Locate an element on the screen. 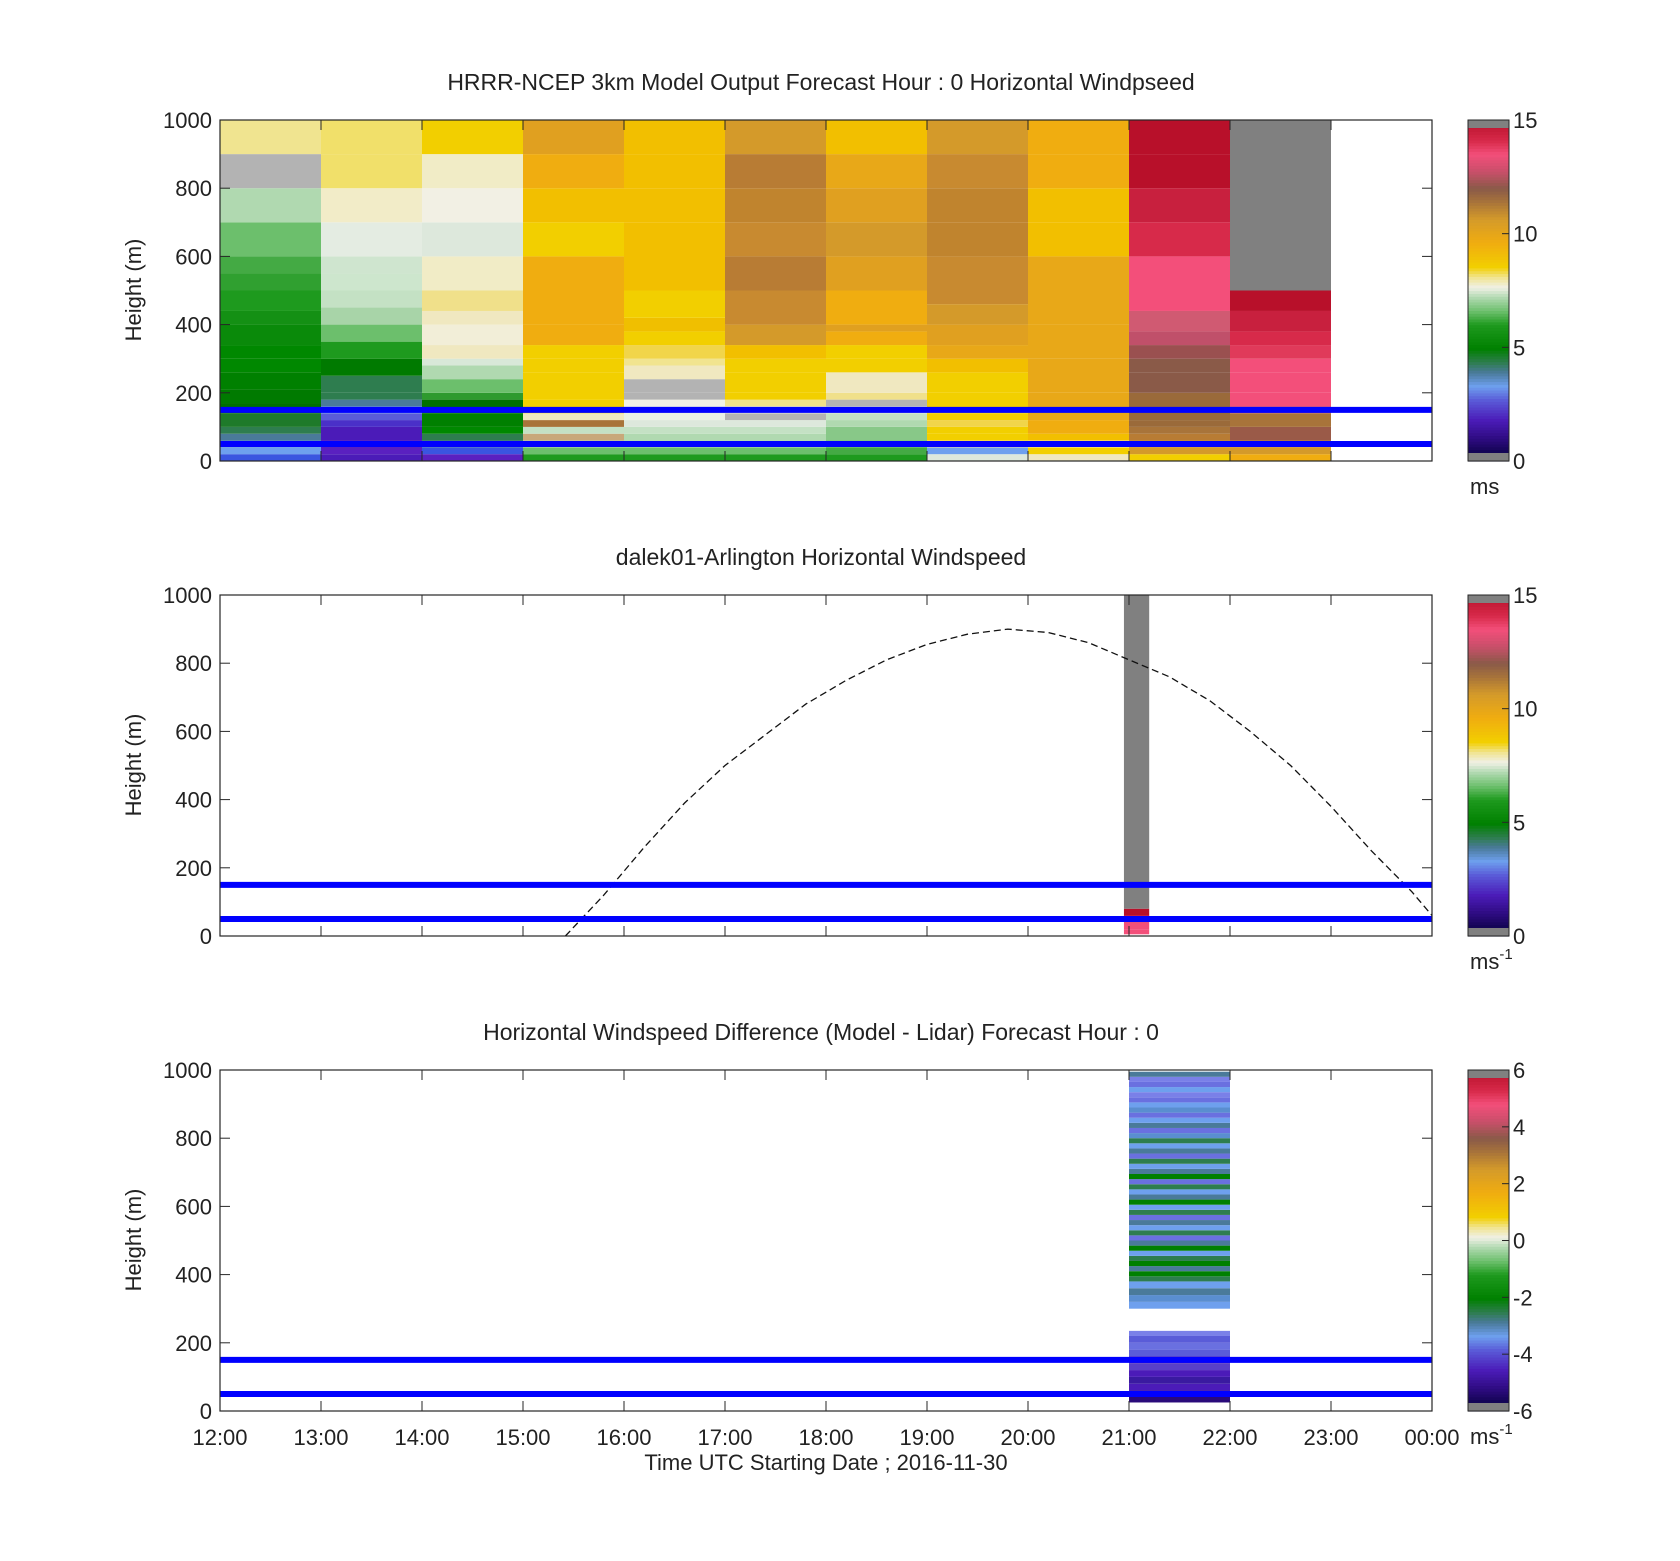 This screenshot has width=1680, height=1561. ytick-label: 1000 is located at coordinates (187, 595).